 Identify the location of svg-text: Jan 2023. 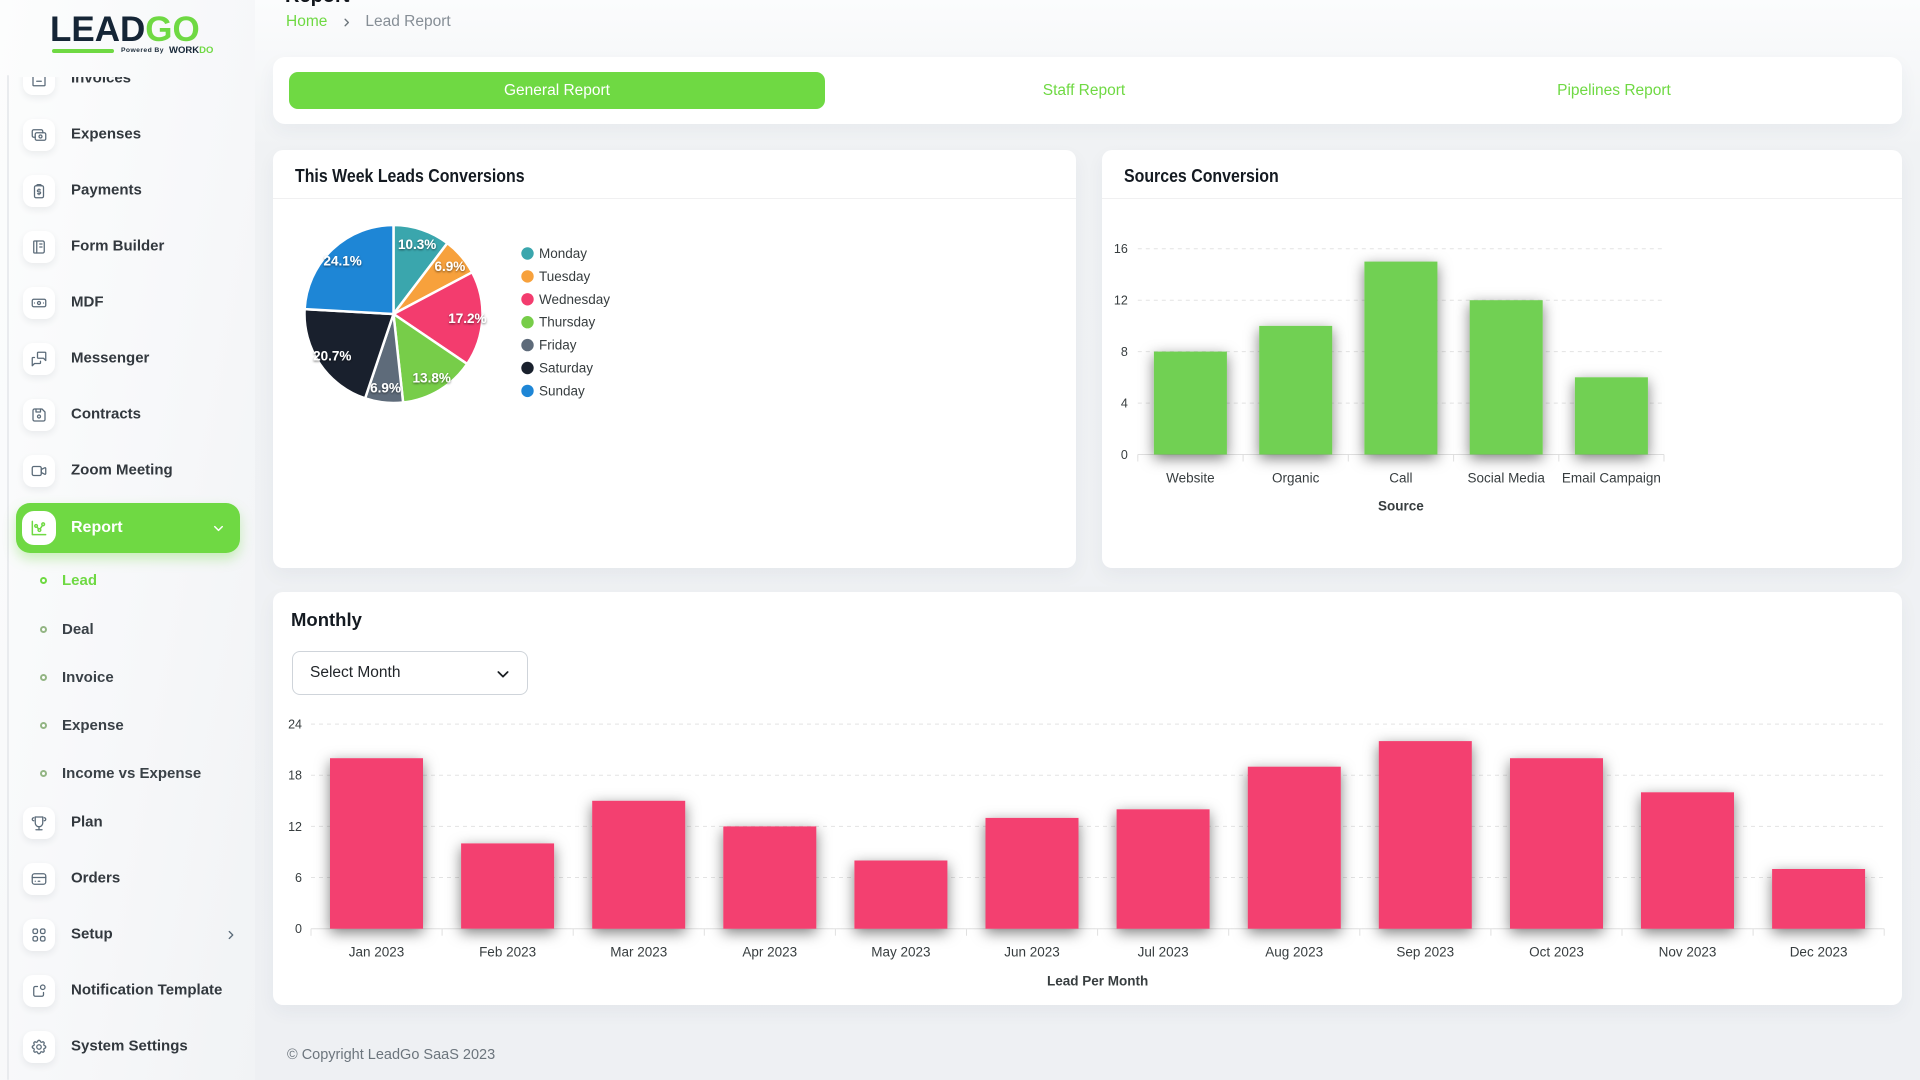
(377, 952).